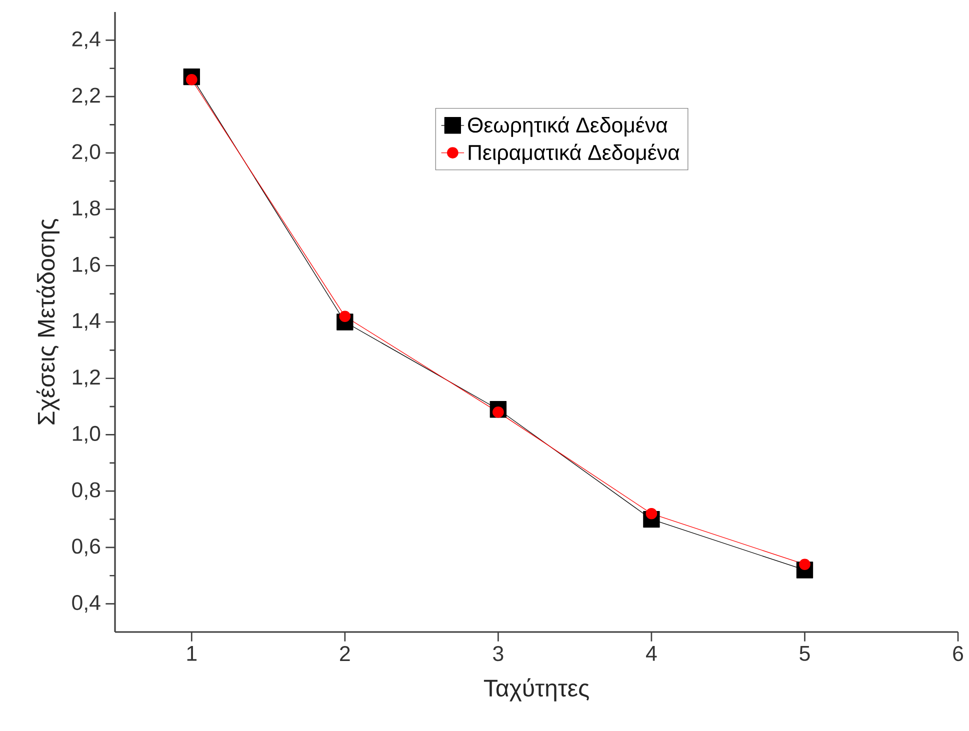 The height and width of the screenshot is (731, 969). What do you see at coordinates (86, 265) in the screenshot?
I see `y-tick-label: 1,6` at bounding box center [86, 265].